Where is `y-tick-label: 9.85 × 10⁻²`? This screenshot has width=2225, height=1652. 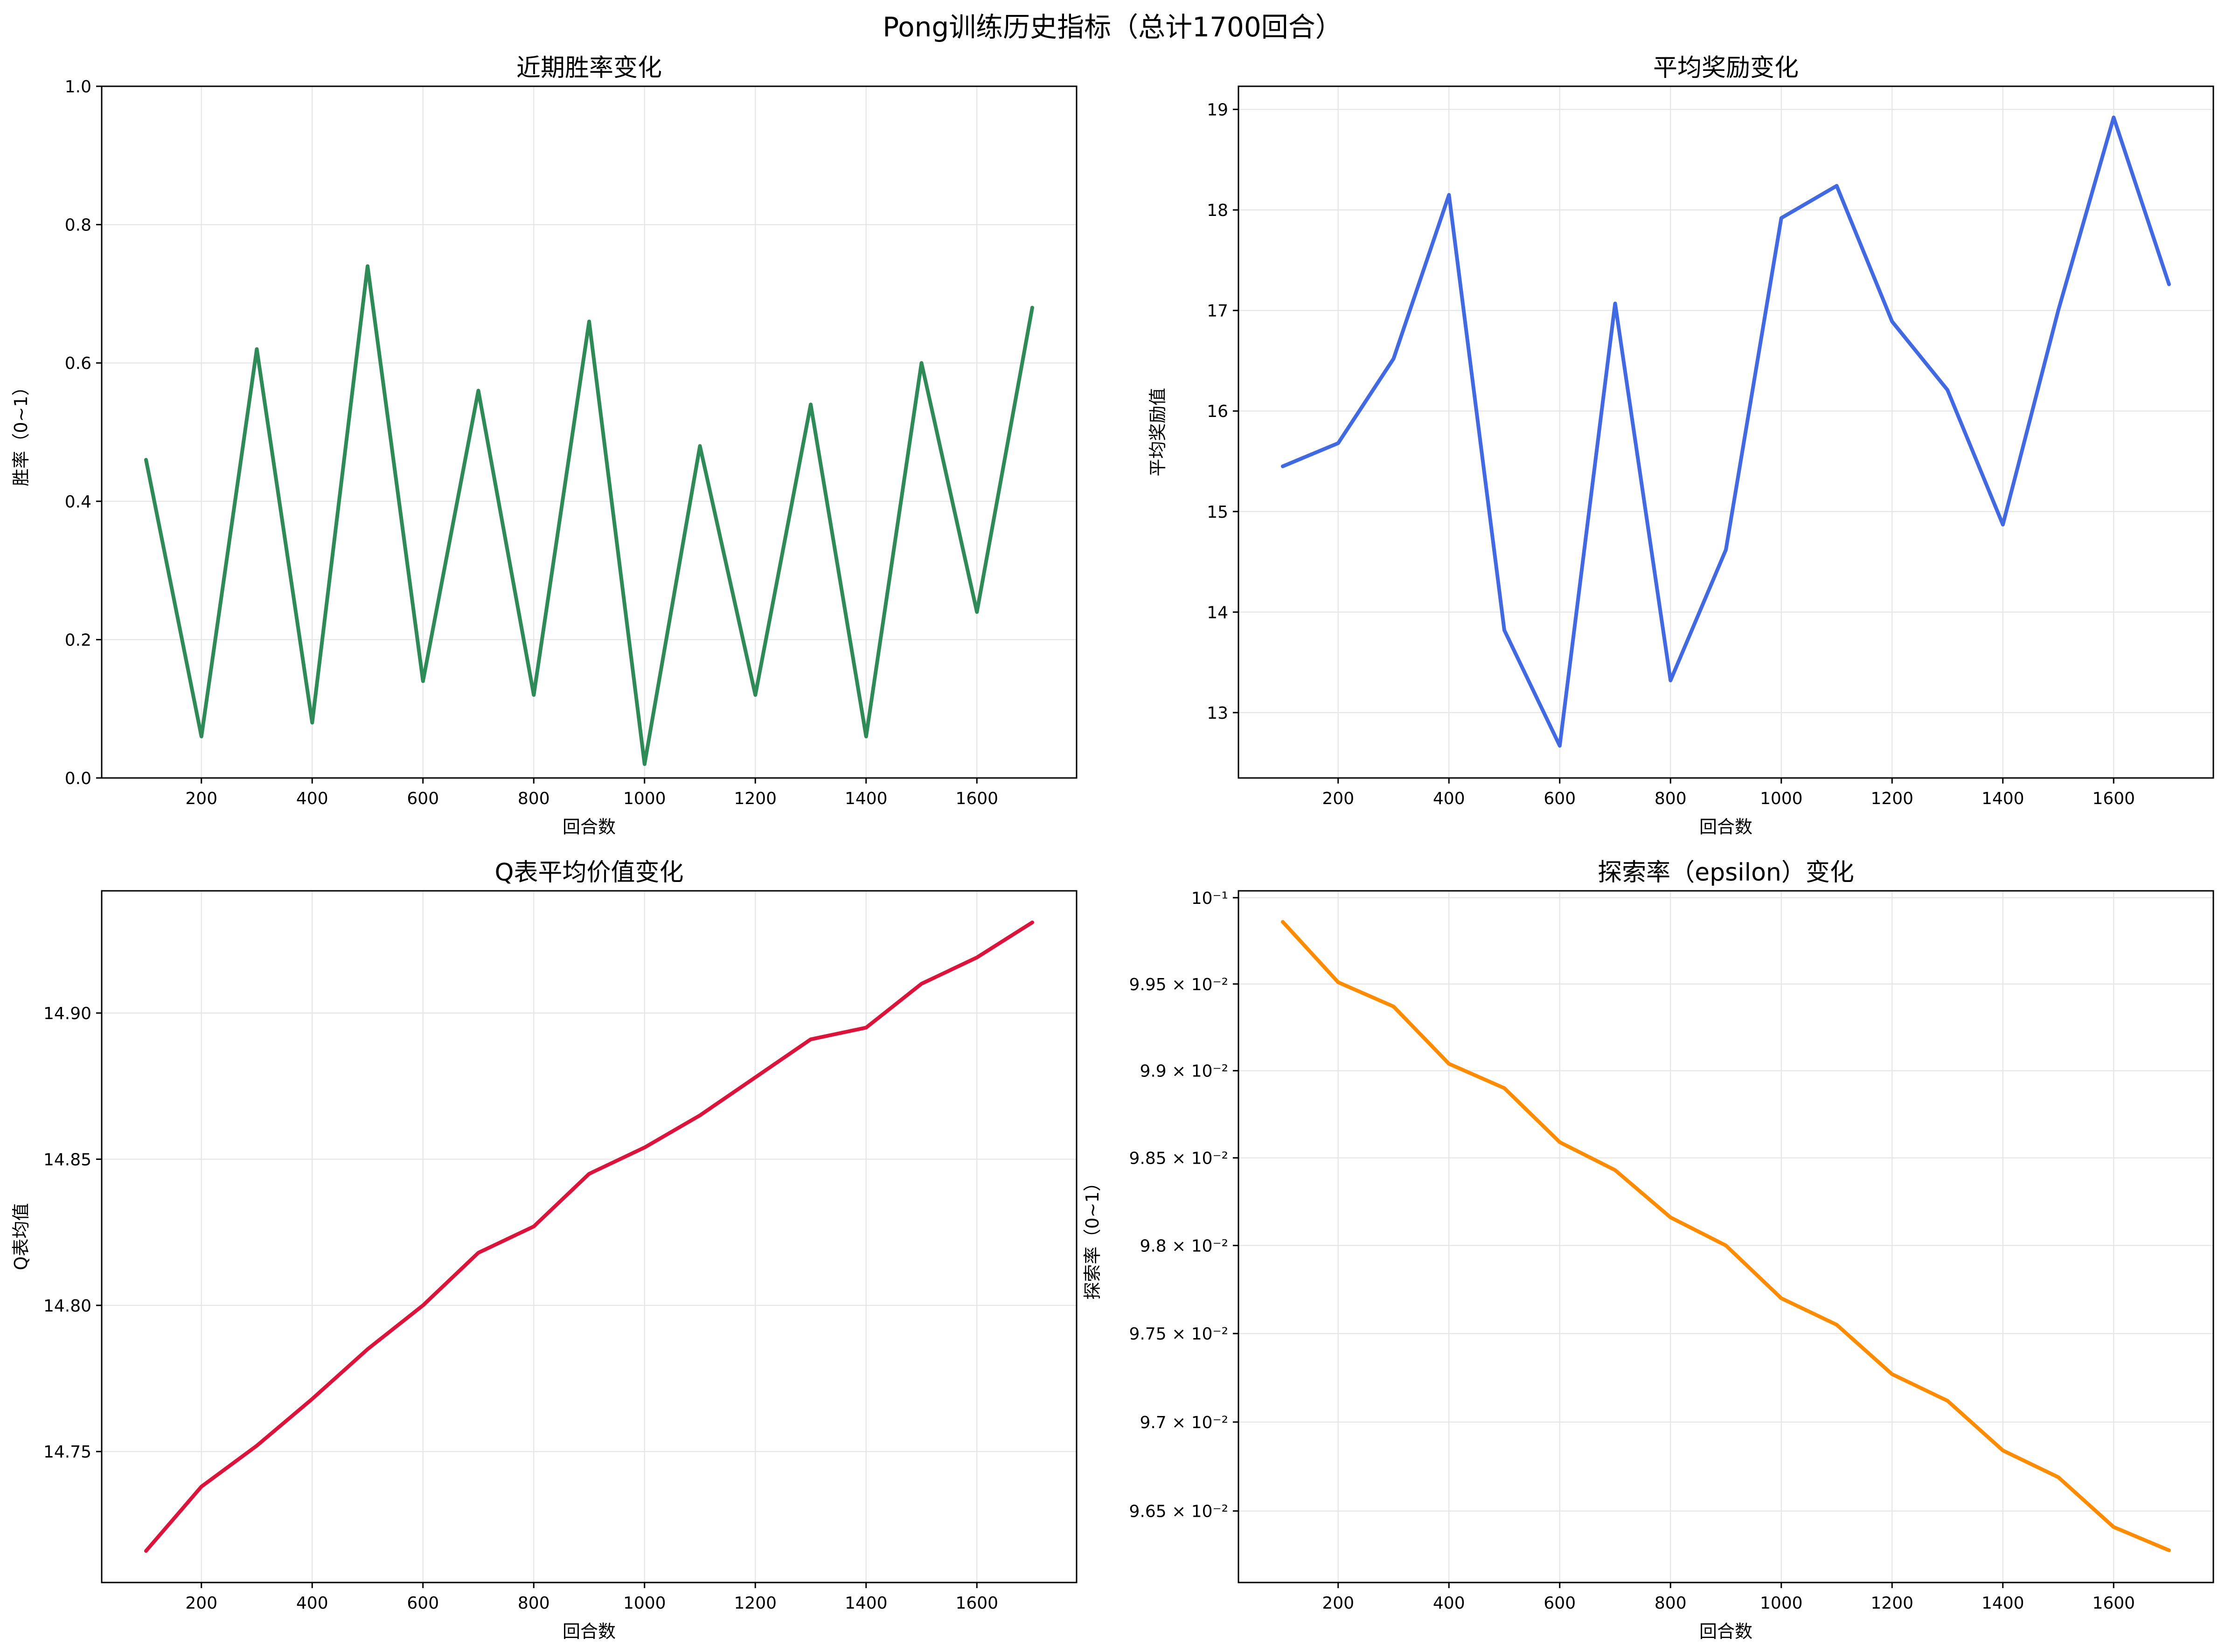
y-tick-label: 9.85 × 10⁻² is located at coordinates (1178, 1158).